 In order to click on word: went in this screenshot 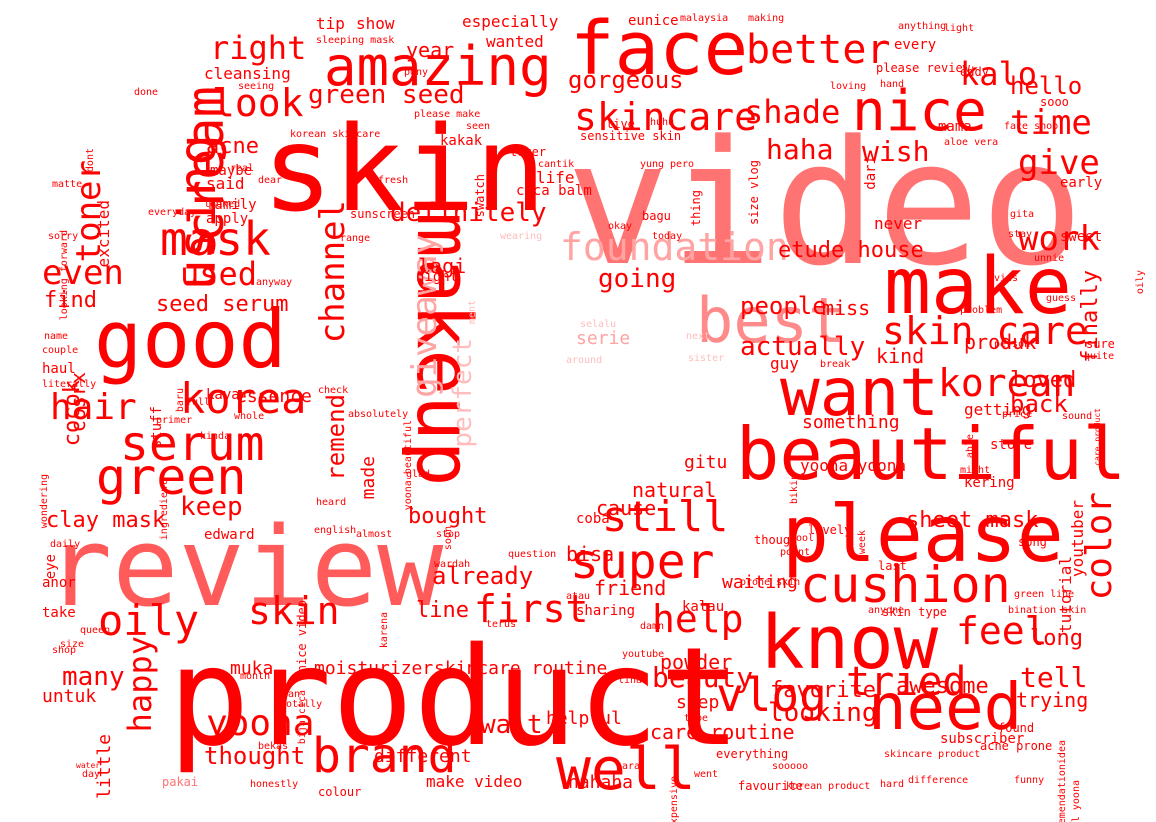, I will do `click(706, 774)`.